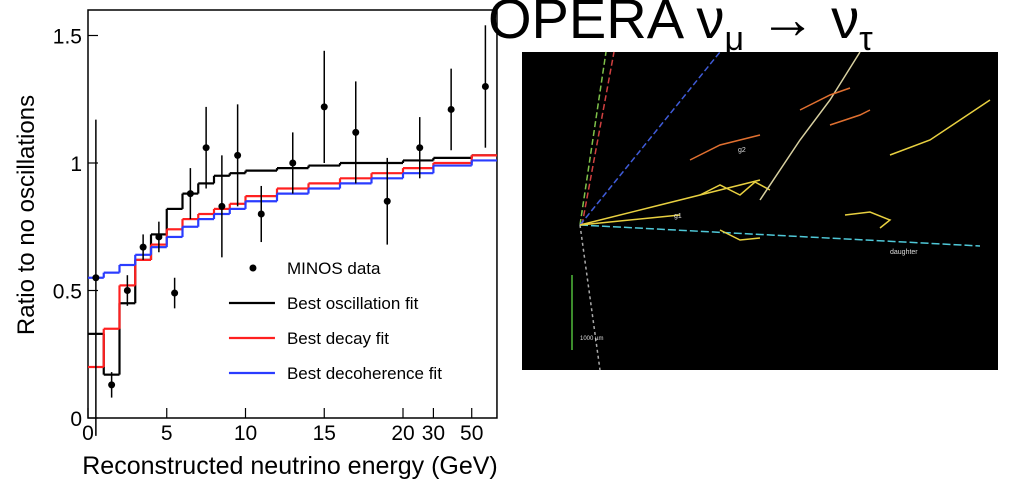 This screenshot has height=490, width=1012. I want to click on event-label: daughter, so click(904, 252).